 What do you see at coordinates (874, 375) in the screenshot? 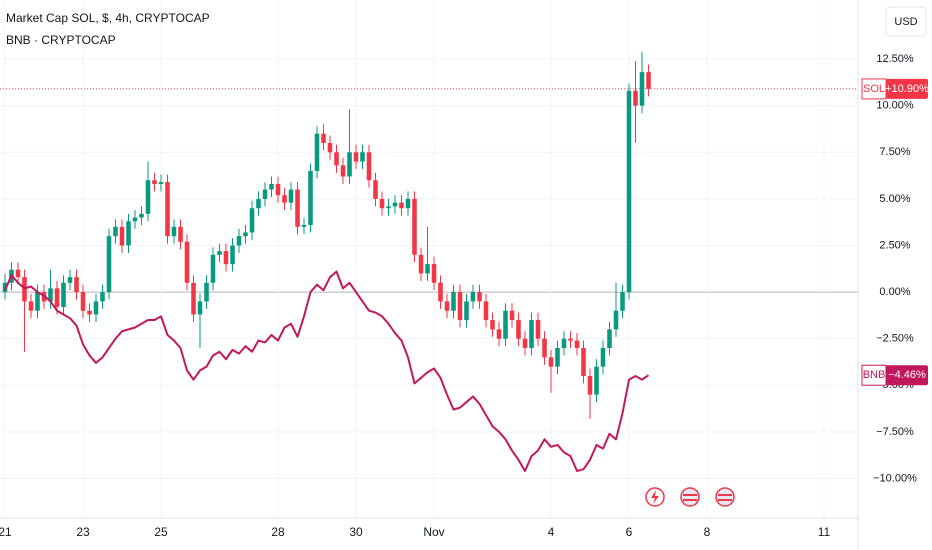
I see `legend-name: BNB` at bounding box center [874, 375].